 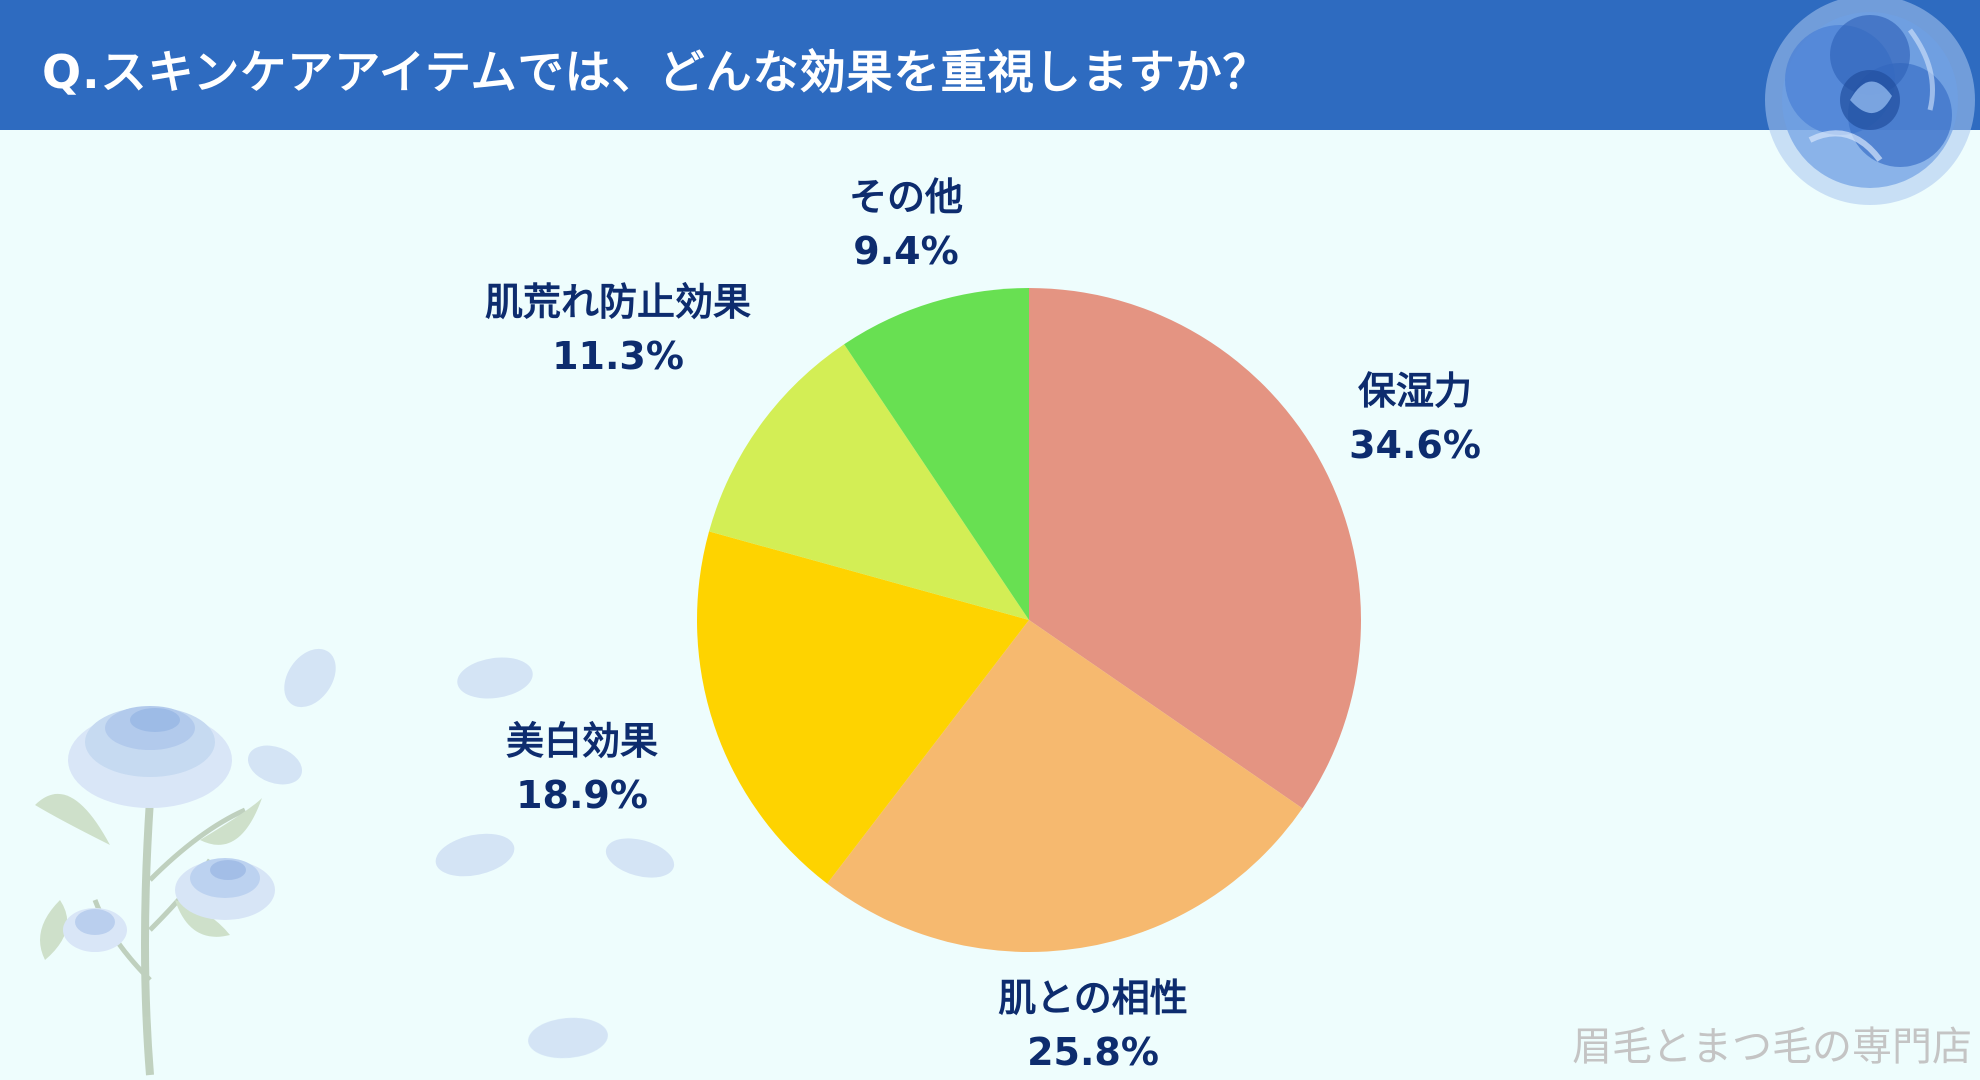 I want to click on slice-value: 18.9%, so click(x=582, y=795).